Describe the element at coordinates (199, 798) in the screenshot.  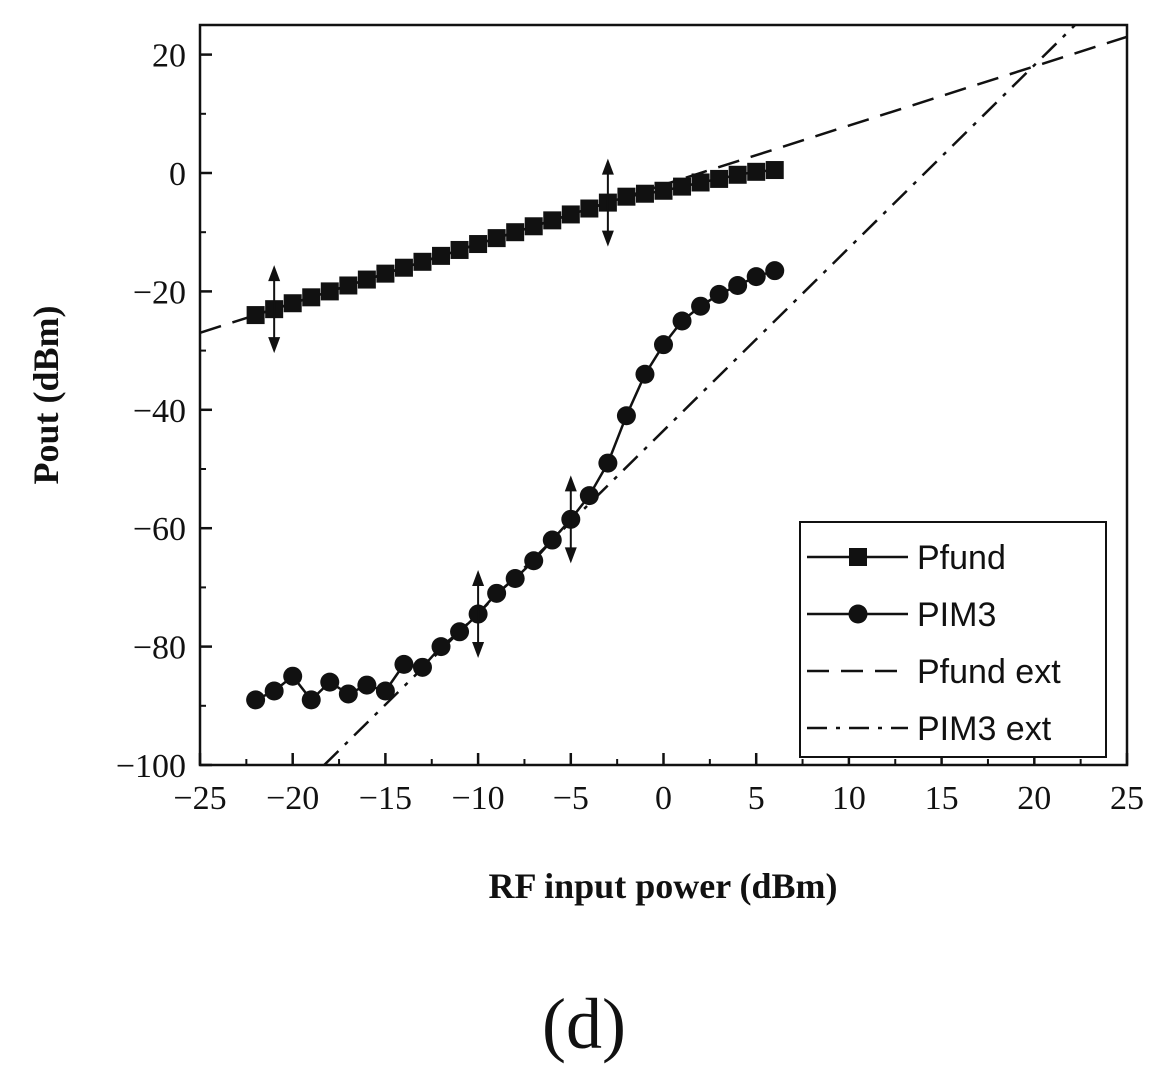
I see `x-tick-label: −25` at that location.